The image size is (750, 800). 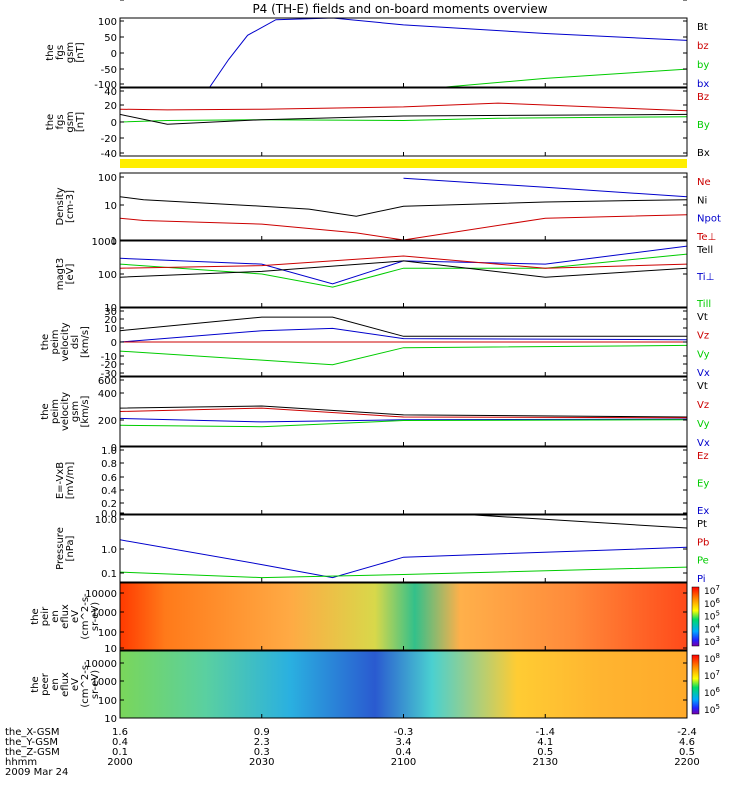 I want to click on y-axis-label: peer, so click(x=45, y=684).